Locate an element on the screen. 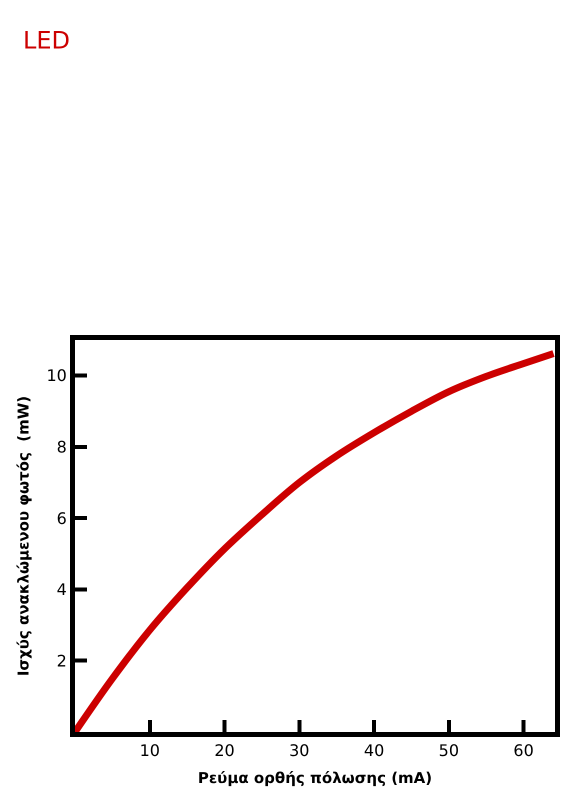 The height and width of the screenshot is (798, 575). x-tick-label: 10 is located at coordinates (150, 750).